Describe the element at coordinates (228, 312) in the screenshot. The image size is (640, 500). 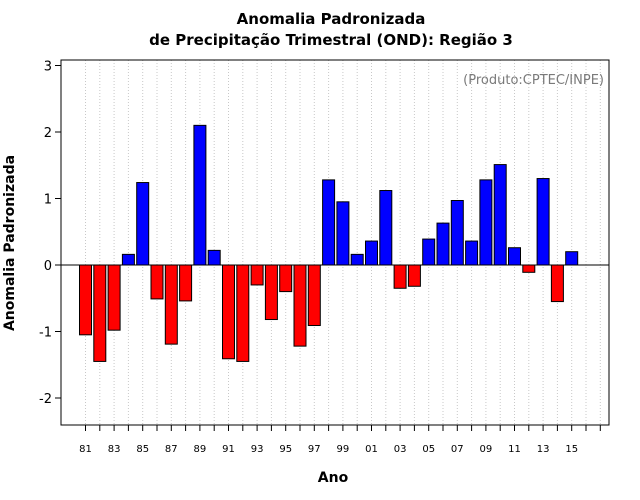
I see `bar-1991` at that location.